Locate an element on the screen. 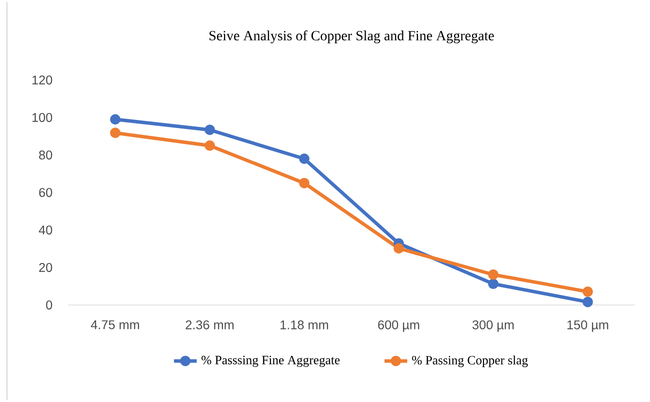 Image resolution: width=650 pixels, height=402 pixels. y-tick-label: 120 is located at coordinates (42, 80).